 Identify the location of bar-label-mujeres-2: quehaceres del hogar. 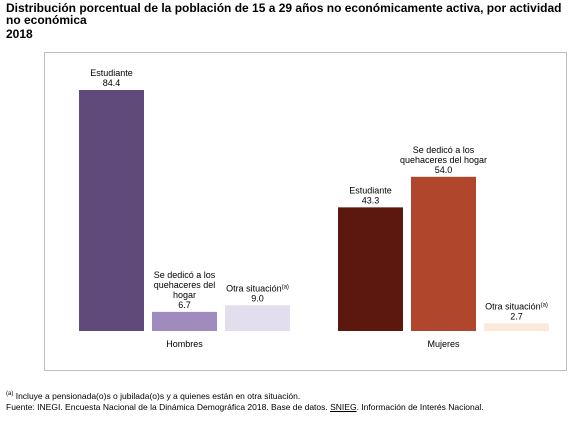
(443, 160).